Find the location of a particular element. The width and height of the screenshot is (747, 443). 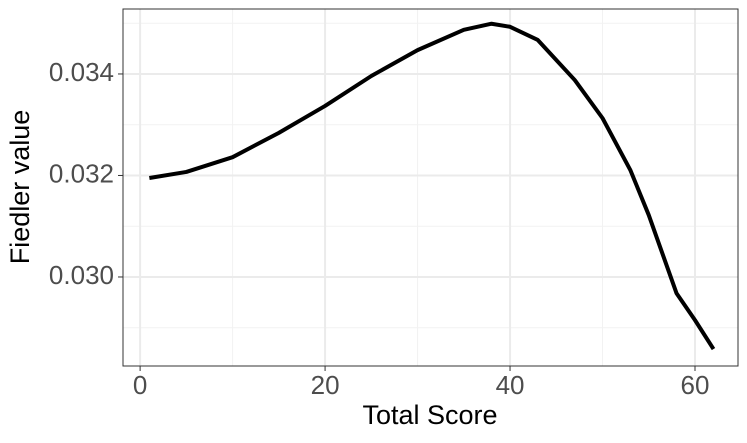

y-tick-label: 0.034 is located at coordinates (81, 72).